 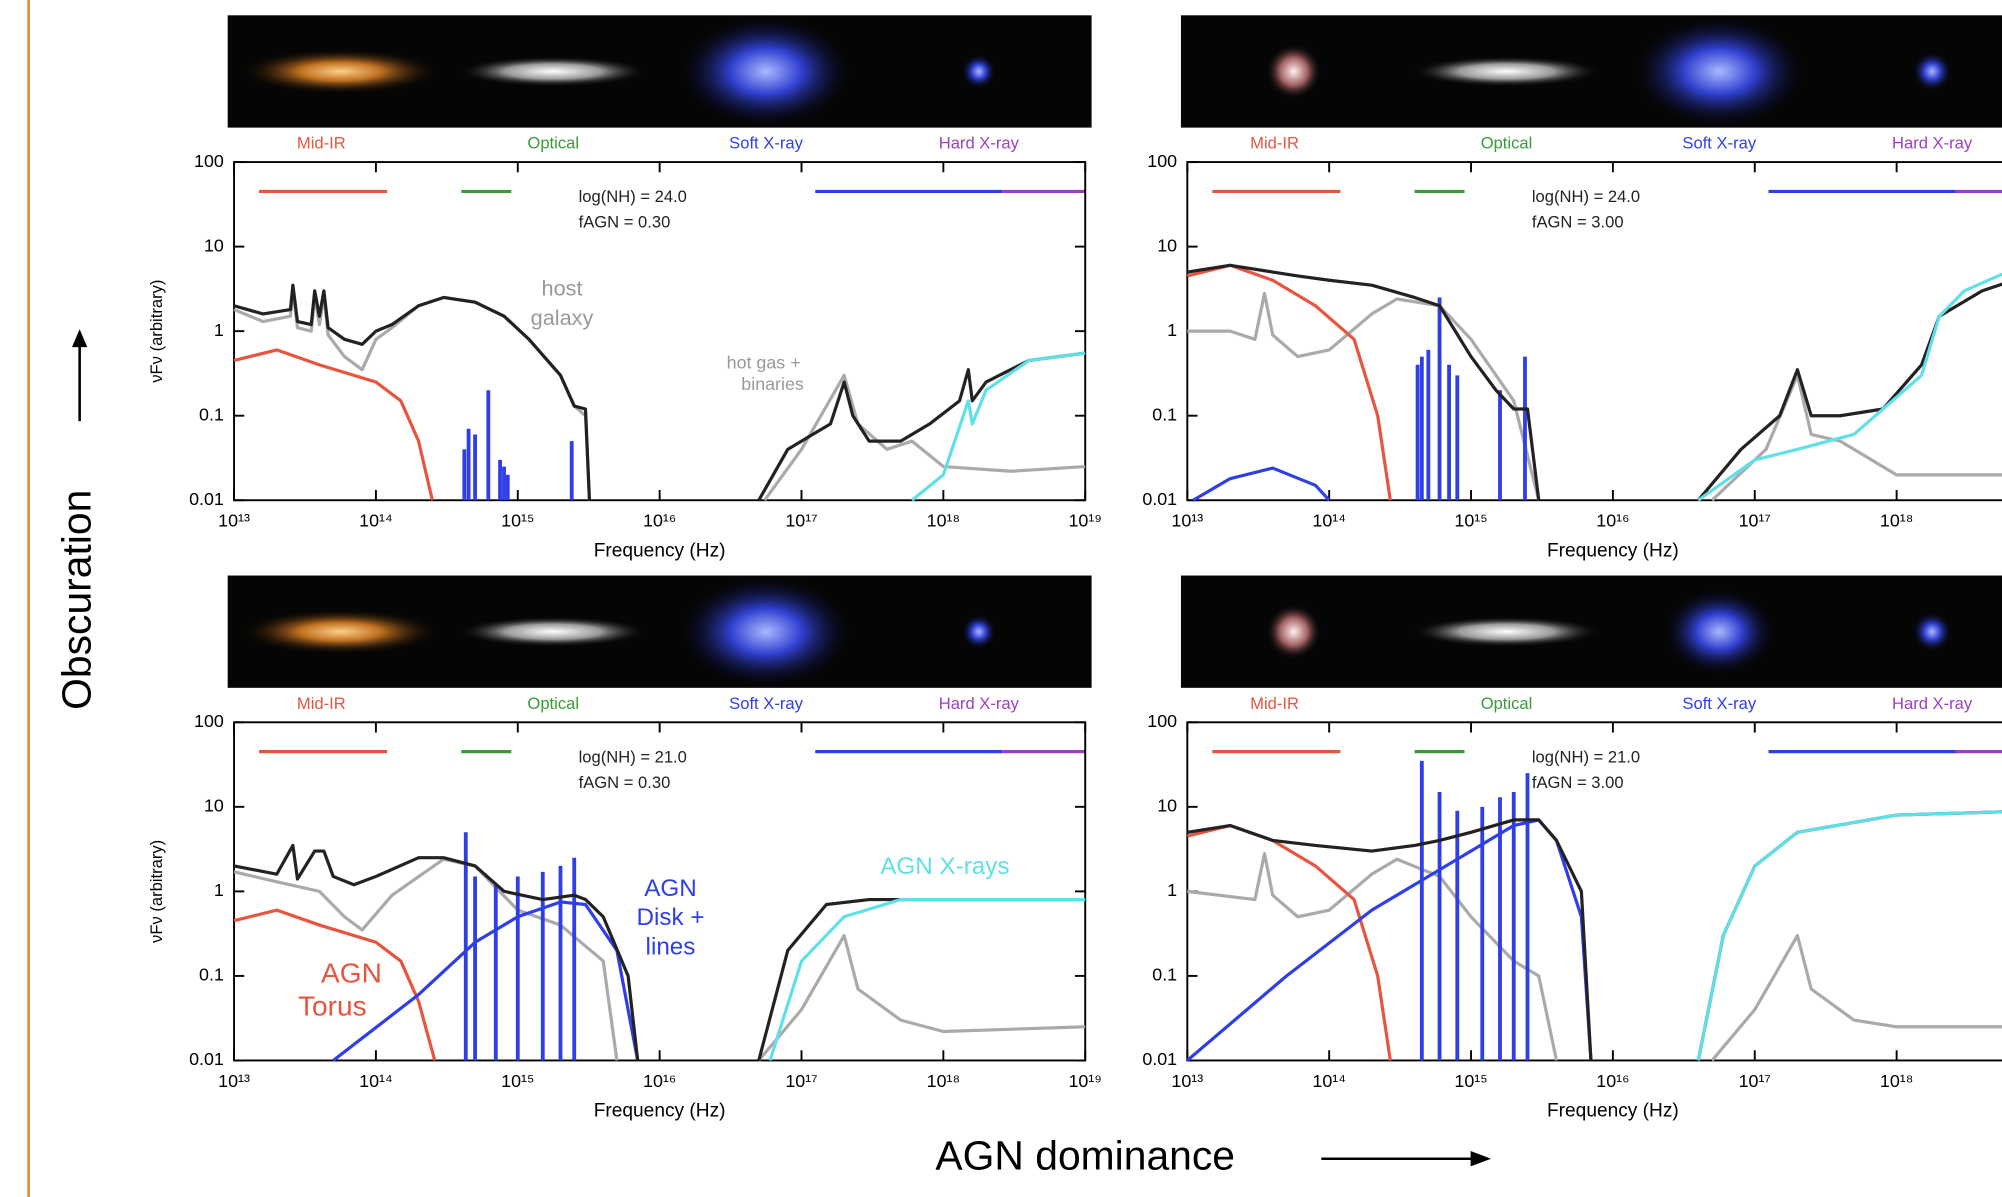 I want to click on annotation: fAGN = 0.30, so click(x=625, y=222).